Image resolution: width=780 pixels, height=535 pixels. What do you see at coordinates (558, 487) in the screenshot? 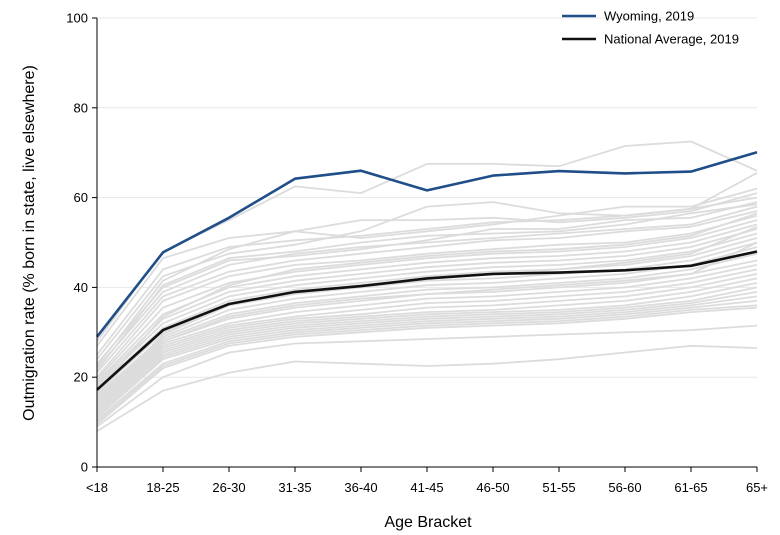
I see `x-tick-label: 51-55` at bounding box center [558, 487].